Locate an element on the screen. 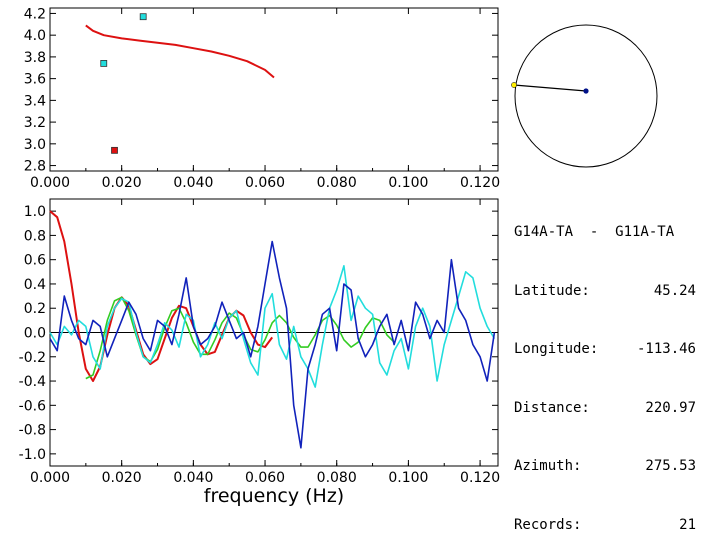 This screenshot has width=703, height=555. series-line-cyan is located at coordinates (272, 326).